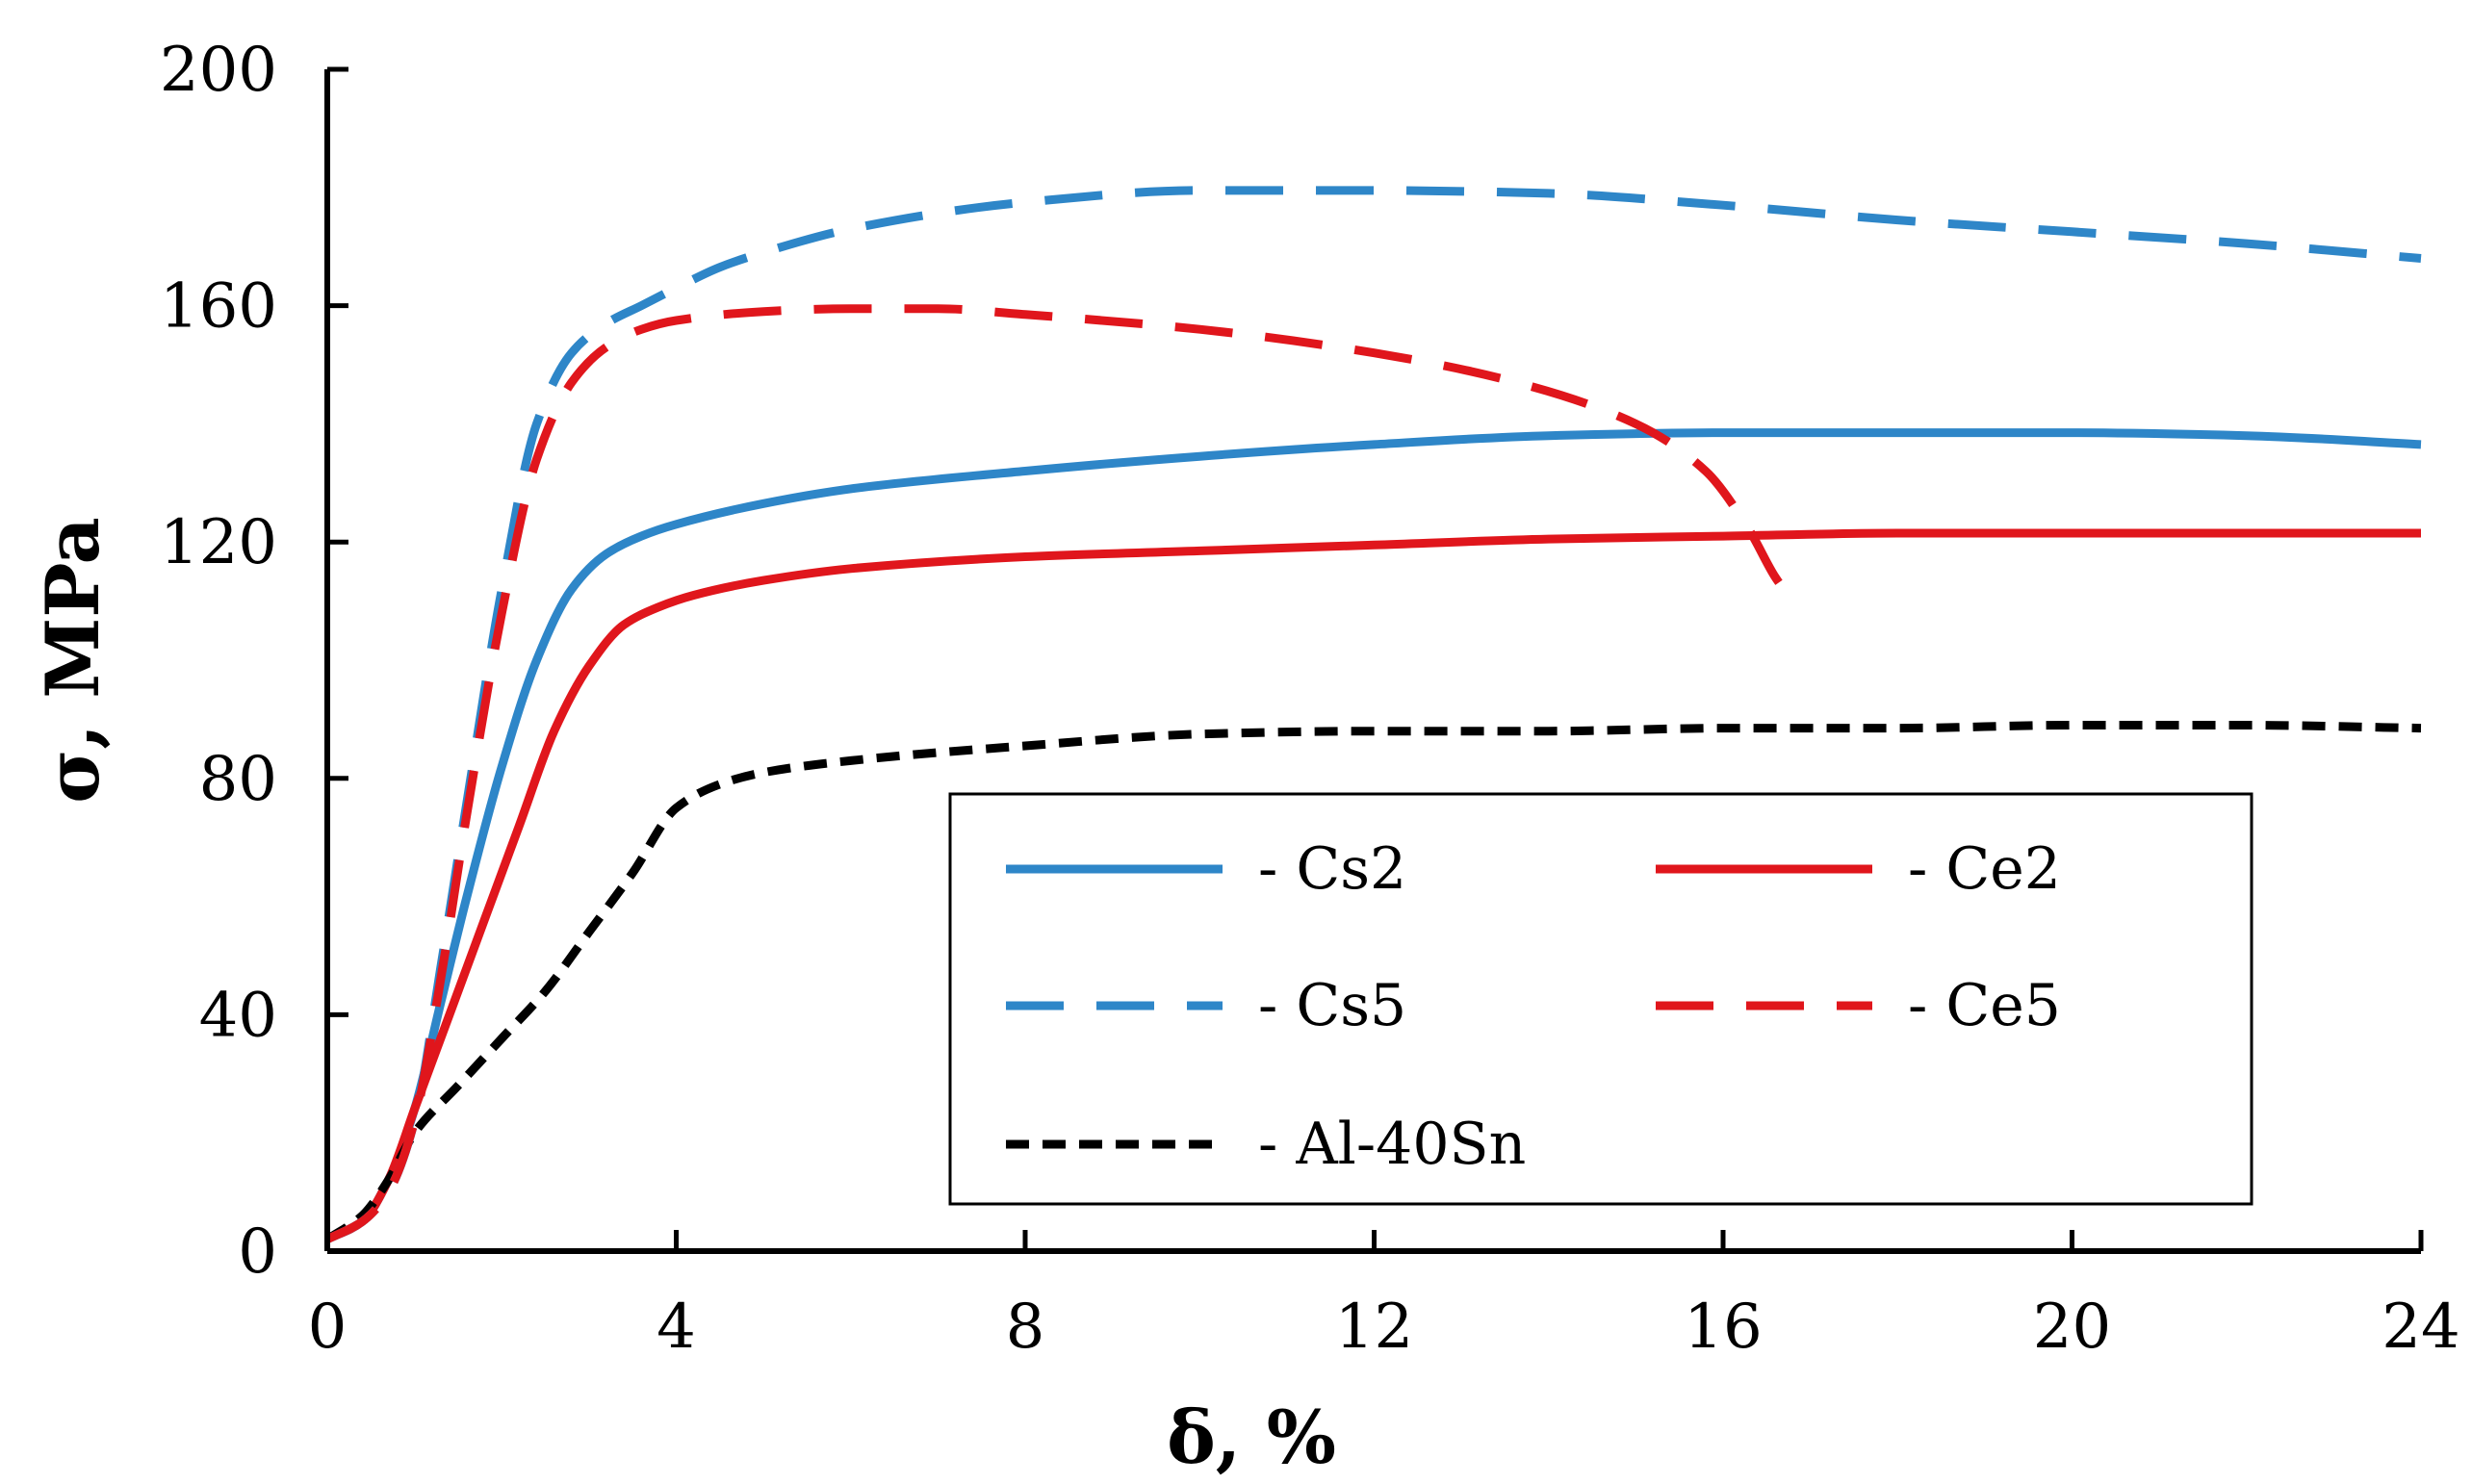 This screenshot has height=1484, width=2472. I want to click on x-tick-label-16: 16, so click(1723, 1328).